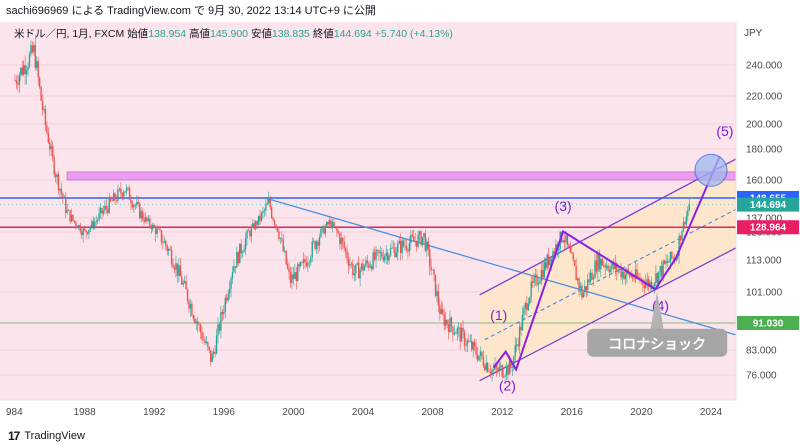 The height and width of the screenshot is (448, 800). Describe the element at coordinates (764, 293) in the screenshot. I see `y-tick-label: 101.000` at that location.